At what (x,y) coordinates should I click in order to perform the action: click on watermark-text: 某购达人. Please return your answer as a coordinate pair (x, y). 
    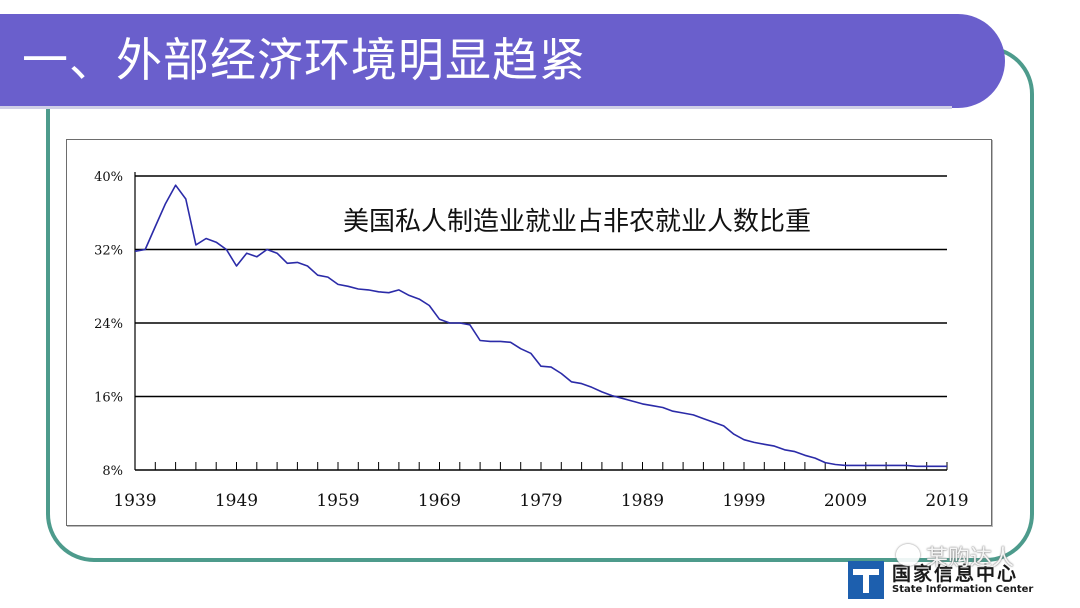
    Looking at the image, I should click on (970, 558).